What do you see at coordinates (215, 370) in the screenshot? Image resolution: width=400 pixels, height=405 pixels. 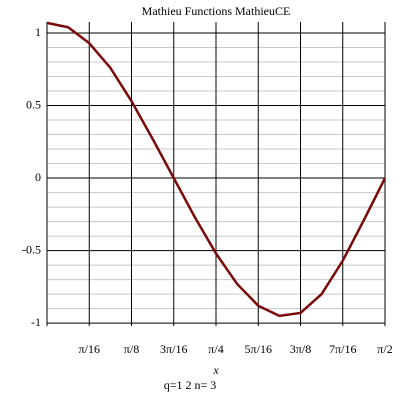 I see `x-axis-label: x` at bounding box center [215, 370].